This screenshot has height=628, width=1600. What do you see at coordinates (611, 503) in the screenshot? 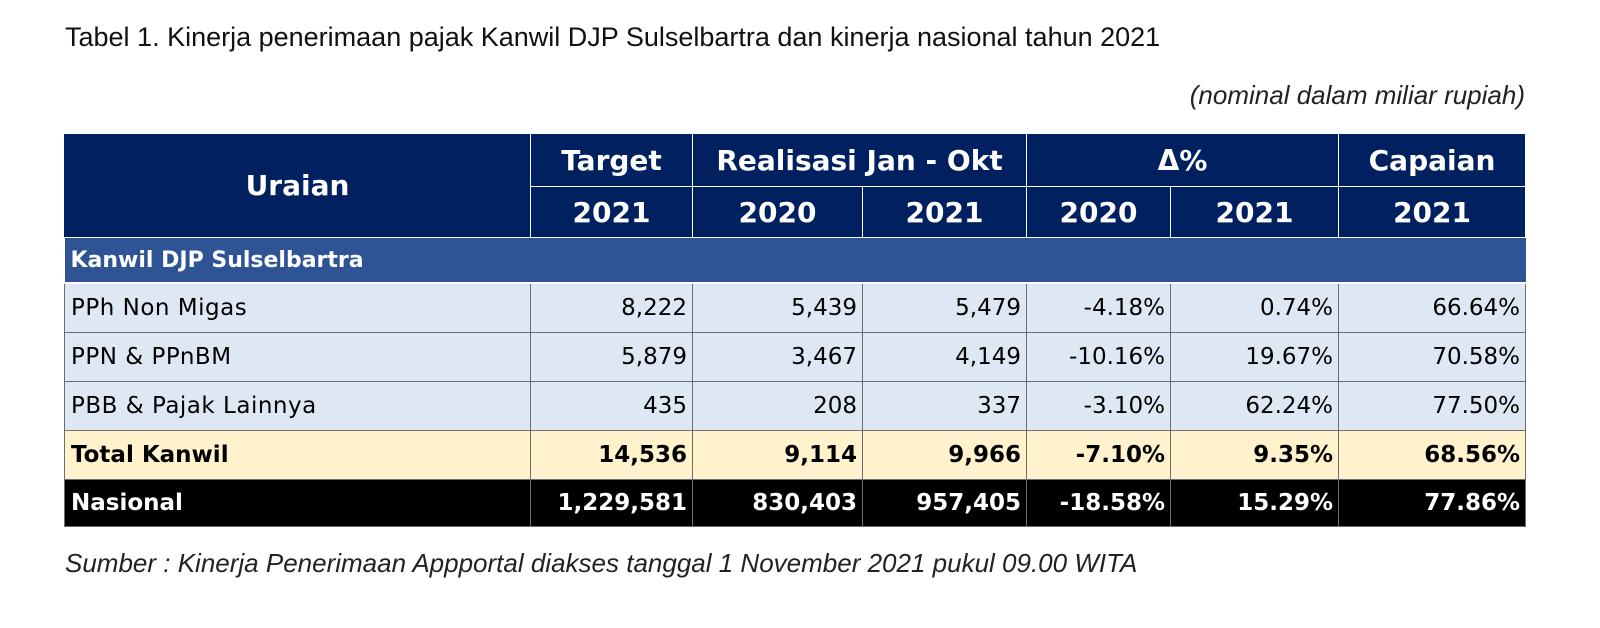
I see `nasional-target: 1,229,581` at bounding box center [611, 503].